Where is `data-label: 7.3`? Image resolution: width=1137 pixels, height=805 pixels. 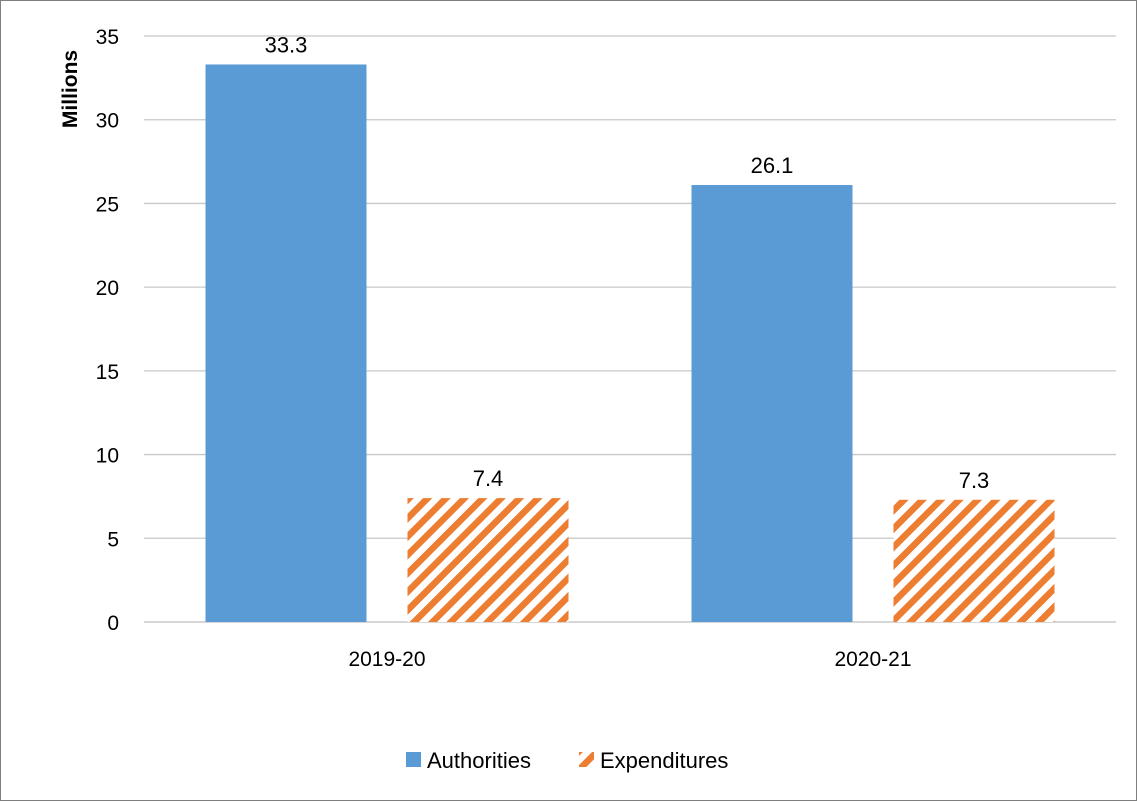
data-label: 7.3 is located at coordinates (974, 480).